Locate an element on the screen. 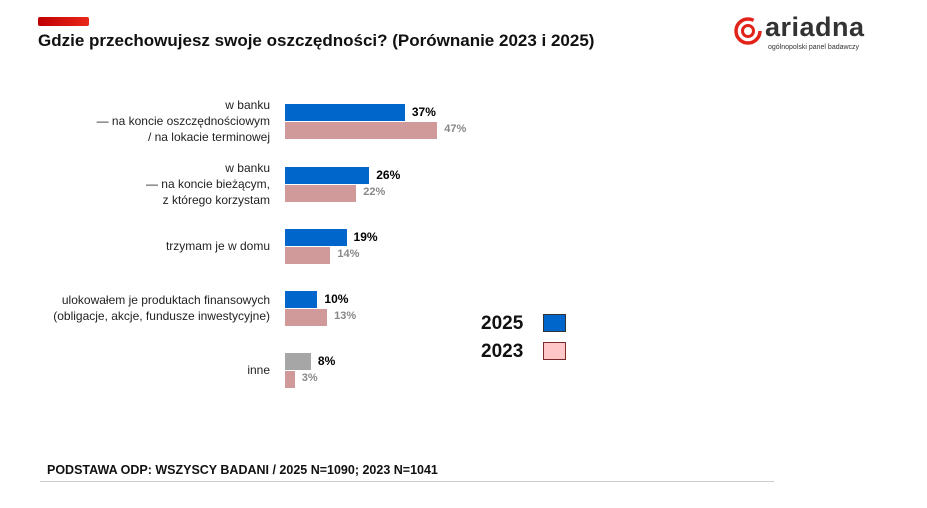  category-label-line: inne is located at coordinates (258, 370).